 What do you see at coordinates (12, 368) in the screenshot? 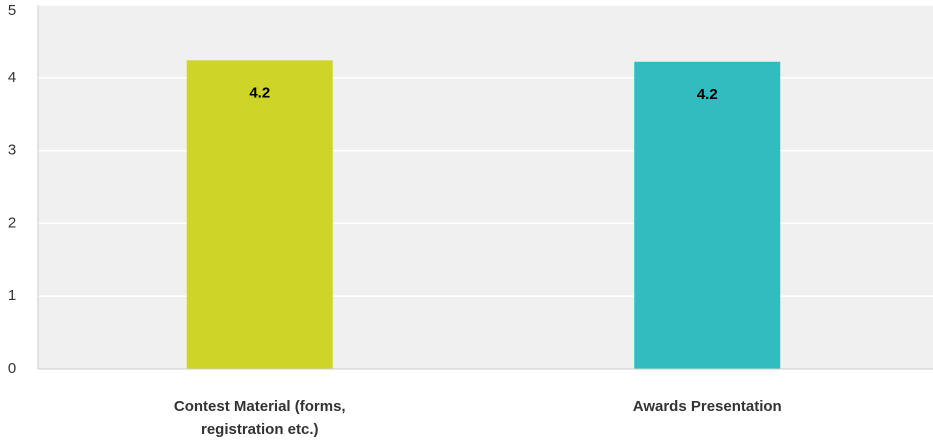
I see `y-tick-label: 0` at bounding box center [12, 368].